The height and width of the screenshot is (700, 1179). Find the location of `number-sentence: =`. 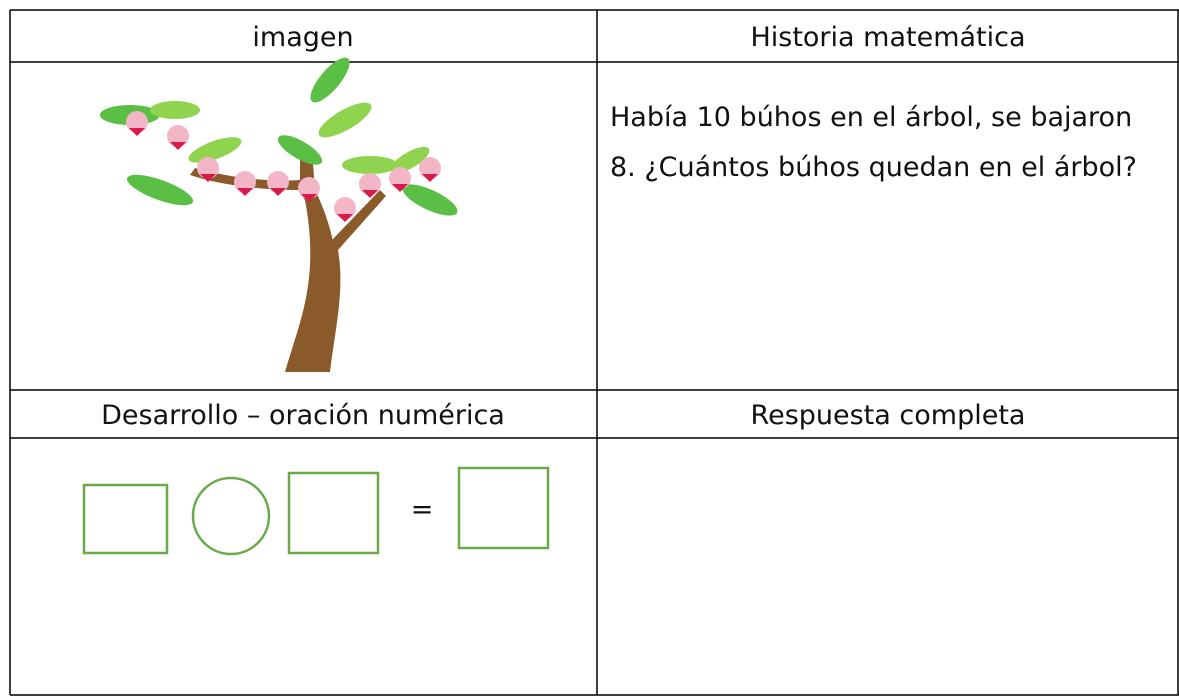

number-sentence: = is located at coordinates (316, 511).